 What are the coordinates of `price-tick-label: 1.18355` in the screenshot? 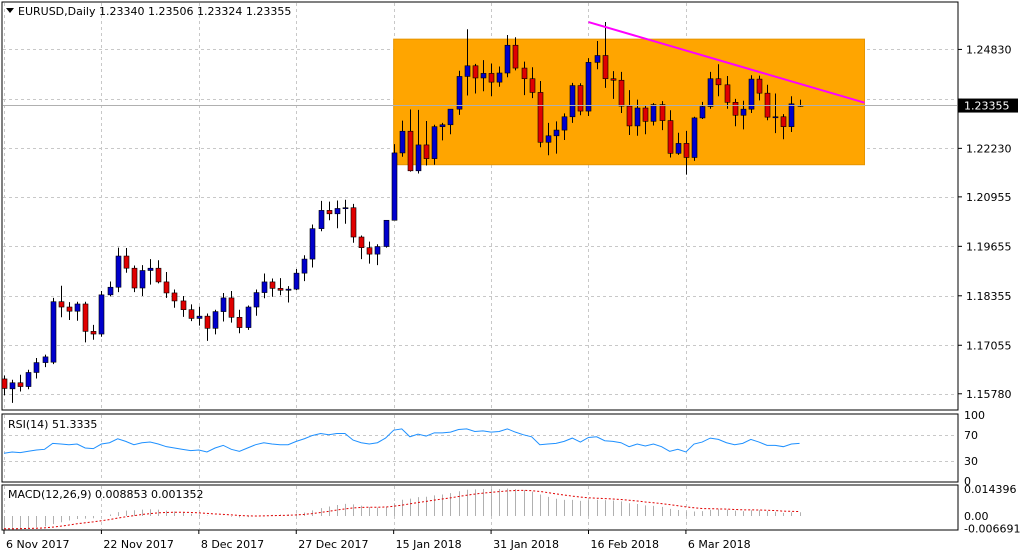 It's located at (989, 296).